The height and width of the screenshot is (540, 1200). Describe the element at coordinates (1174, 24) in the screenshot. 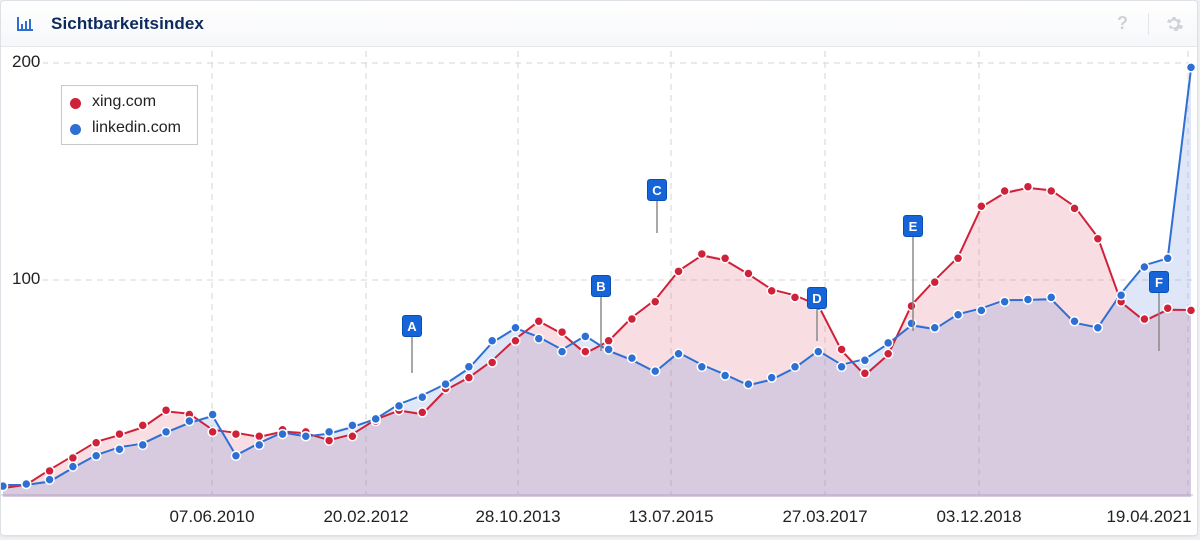

I see `gear-icon` at that location.